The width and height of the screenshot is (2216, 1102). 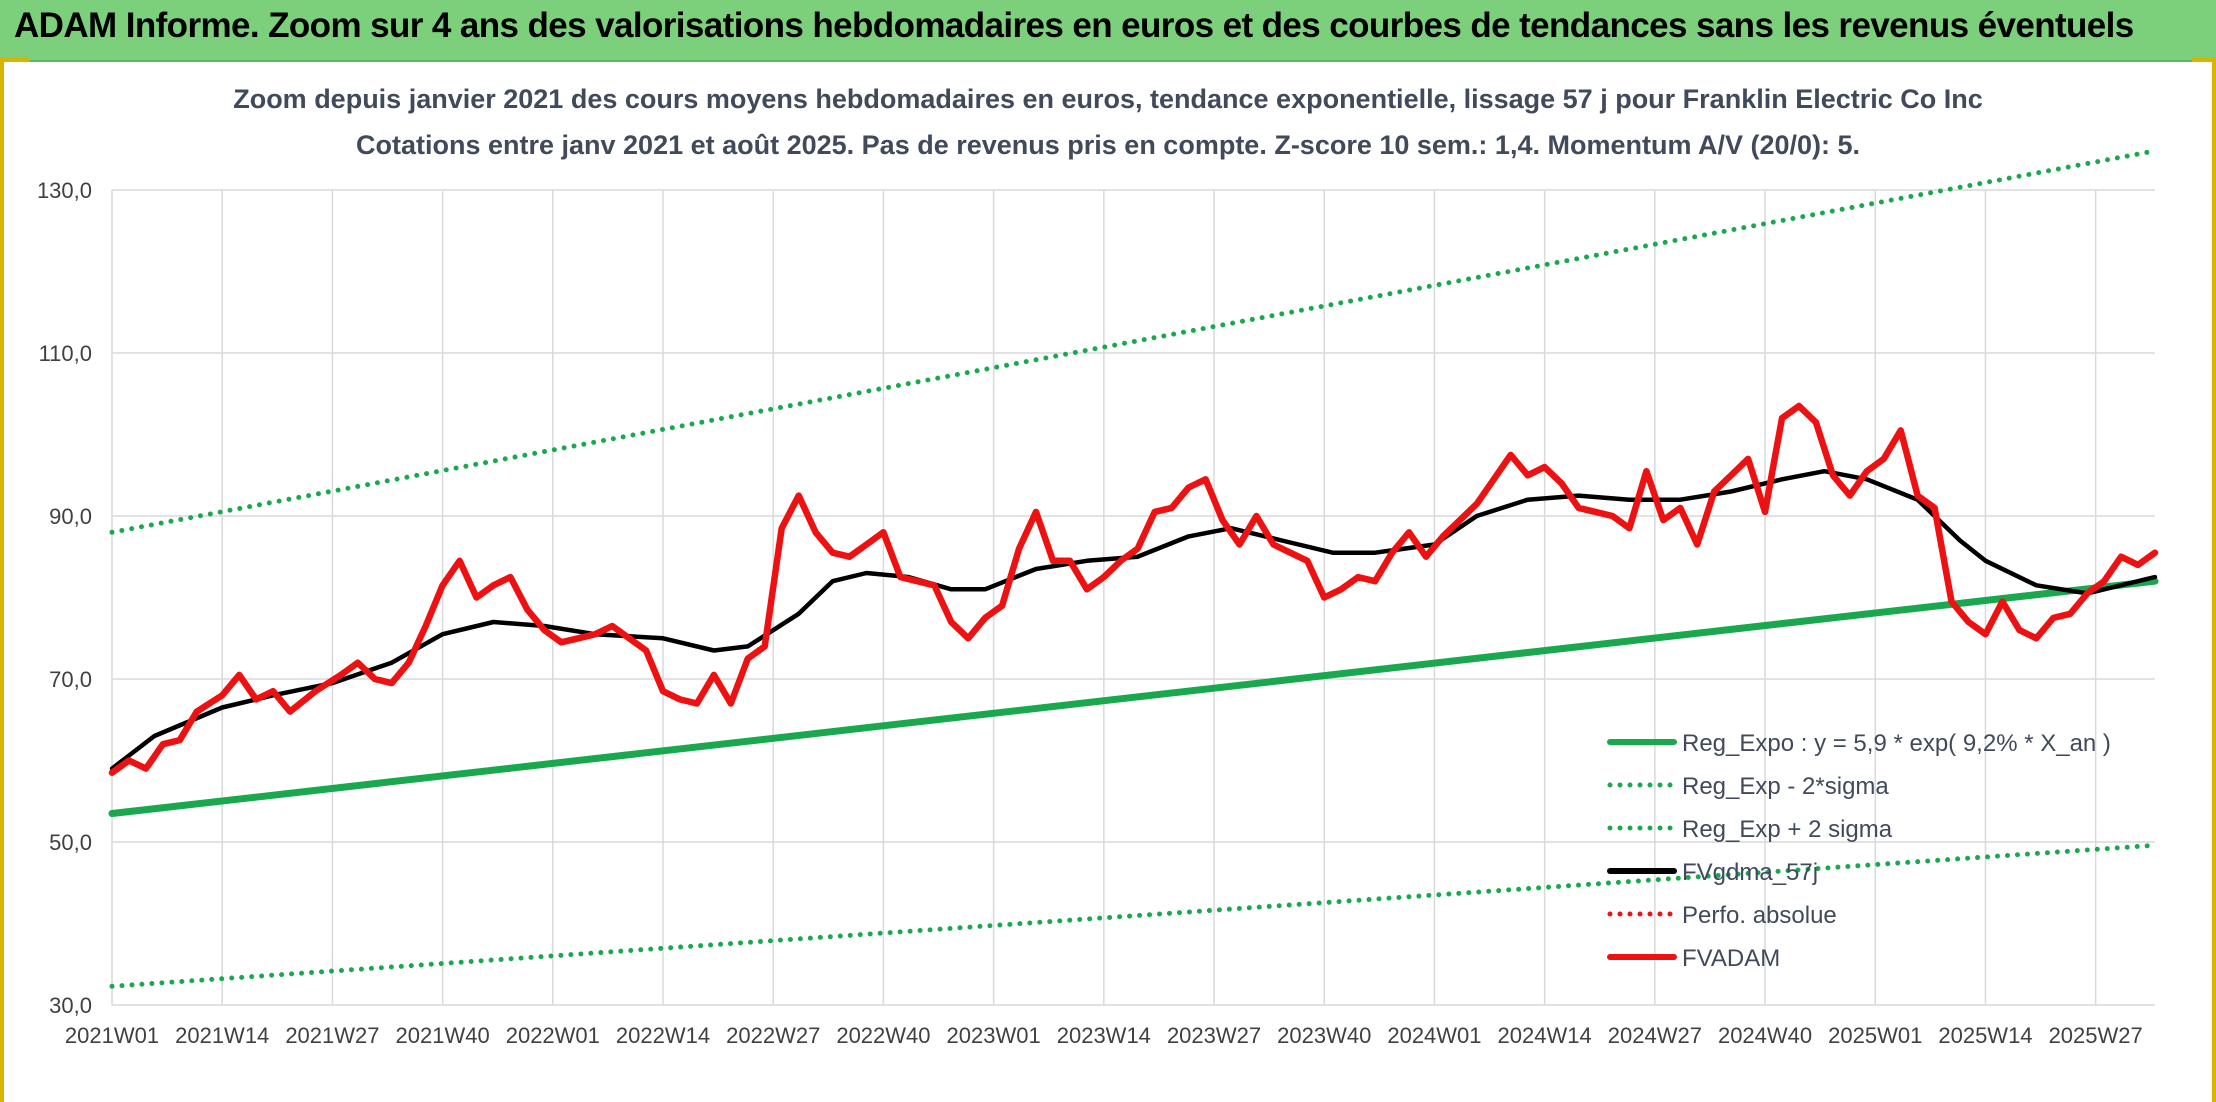 I want to click on x-tick-label: 2021W01, so click(x=112, y=1035).